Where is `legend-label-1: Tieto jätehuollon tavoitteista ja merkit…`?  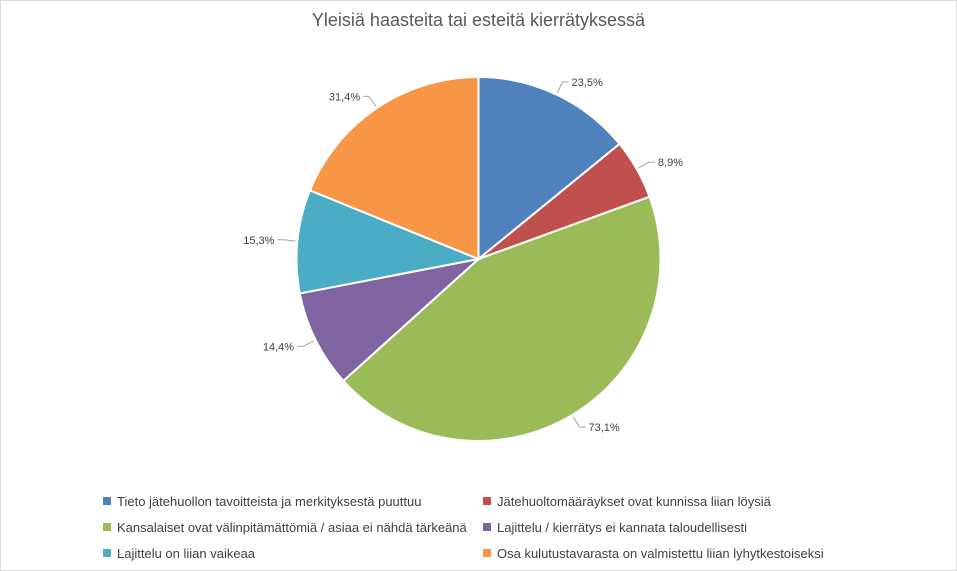
legend-label-1: Tieto jätehuollon tavoitteista ja merkit… is located at coordinates (269, 501).